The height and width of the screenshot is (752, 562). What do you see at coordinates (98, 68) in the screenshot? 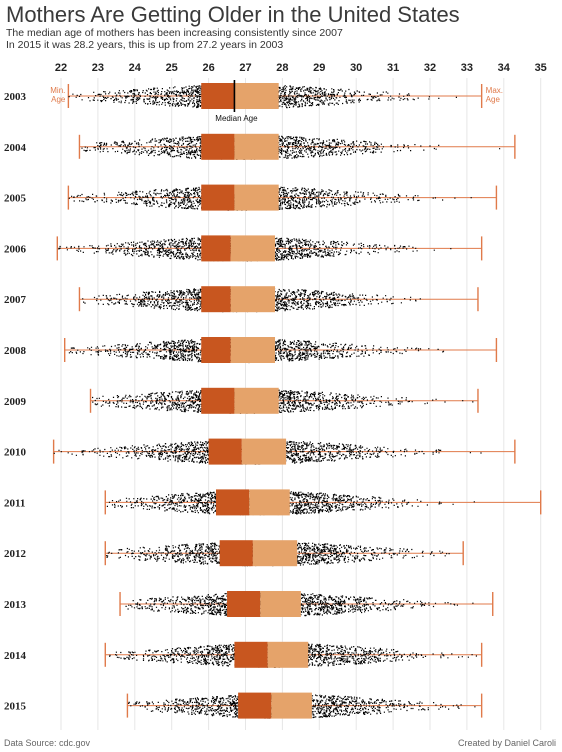
I see `x-tick-label: 23` at bounding box center [98, 68].